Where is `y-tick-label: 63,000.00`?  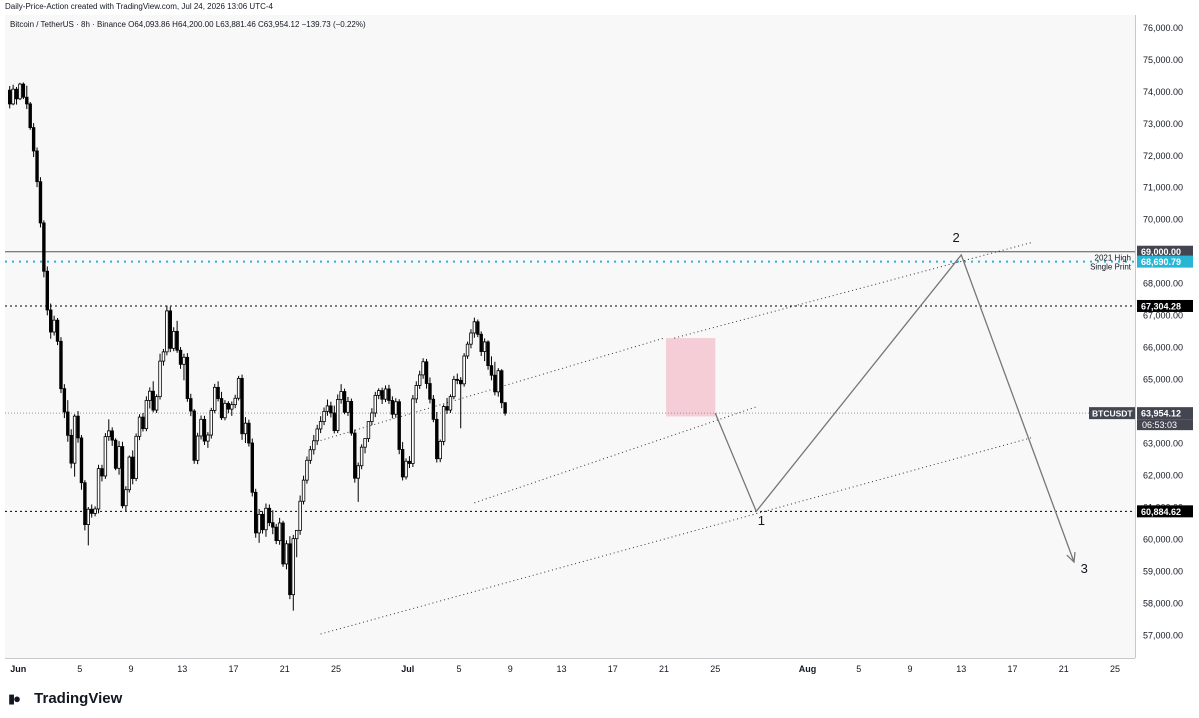 y-tick-label: 63,000.00 is located at coordinates (1163, 444).